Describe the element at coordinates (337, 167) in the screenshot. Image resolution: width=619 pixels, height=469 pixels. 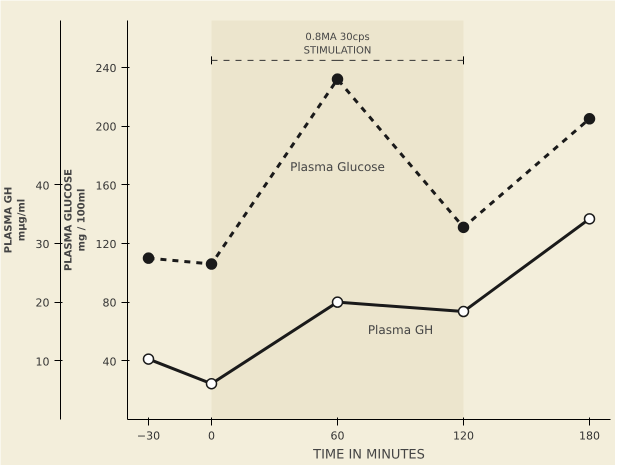
I see `series-label: Plasma Glucose` at that location.